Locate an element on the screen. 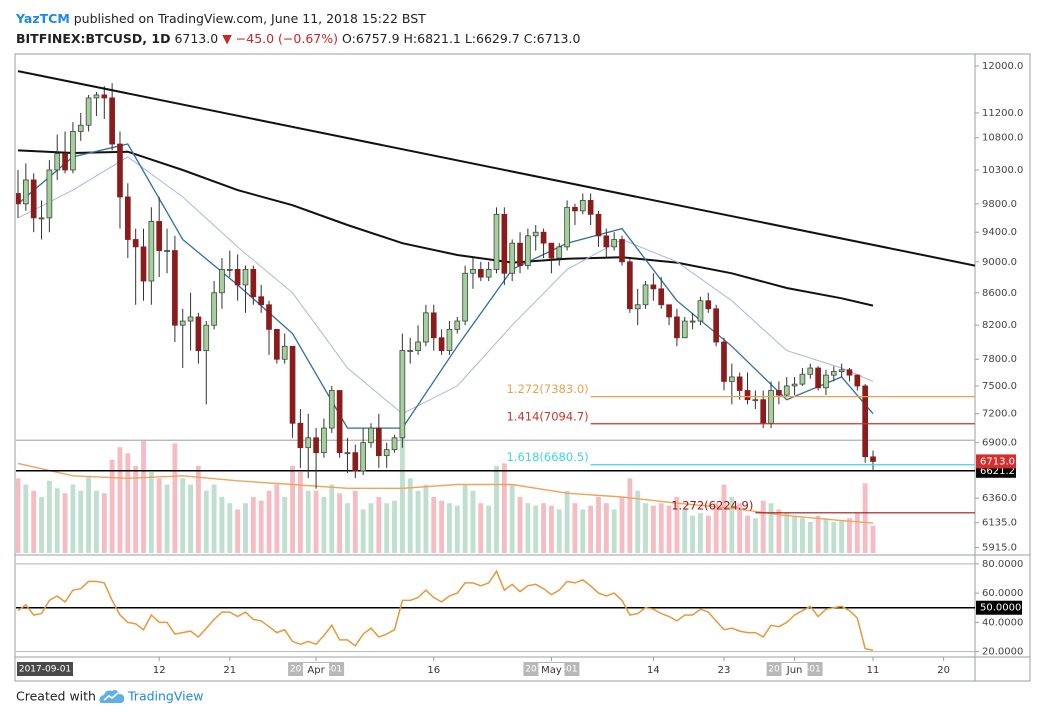  y-tick-label: 5915.0 is located at coordinates (999, 548).